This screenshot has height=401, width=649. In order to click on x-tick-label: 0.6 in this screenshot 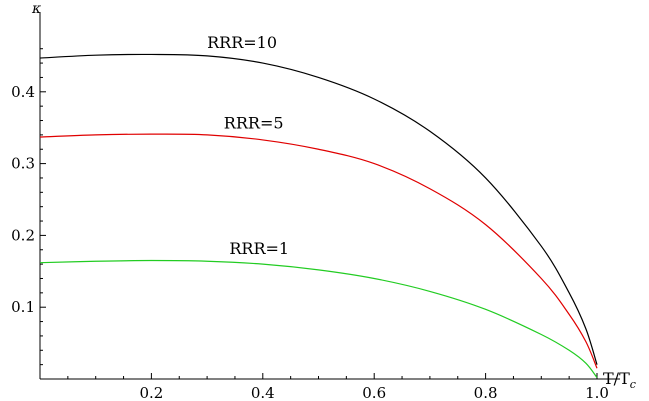, I will do `click(374, 392)`.